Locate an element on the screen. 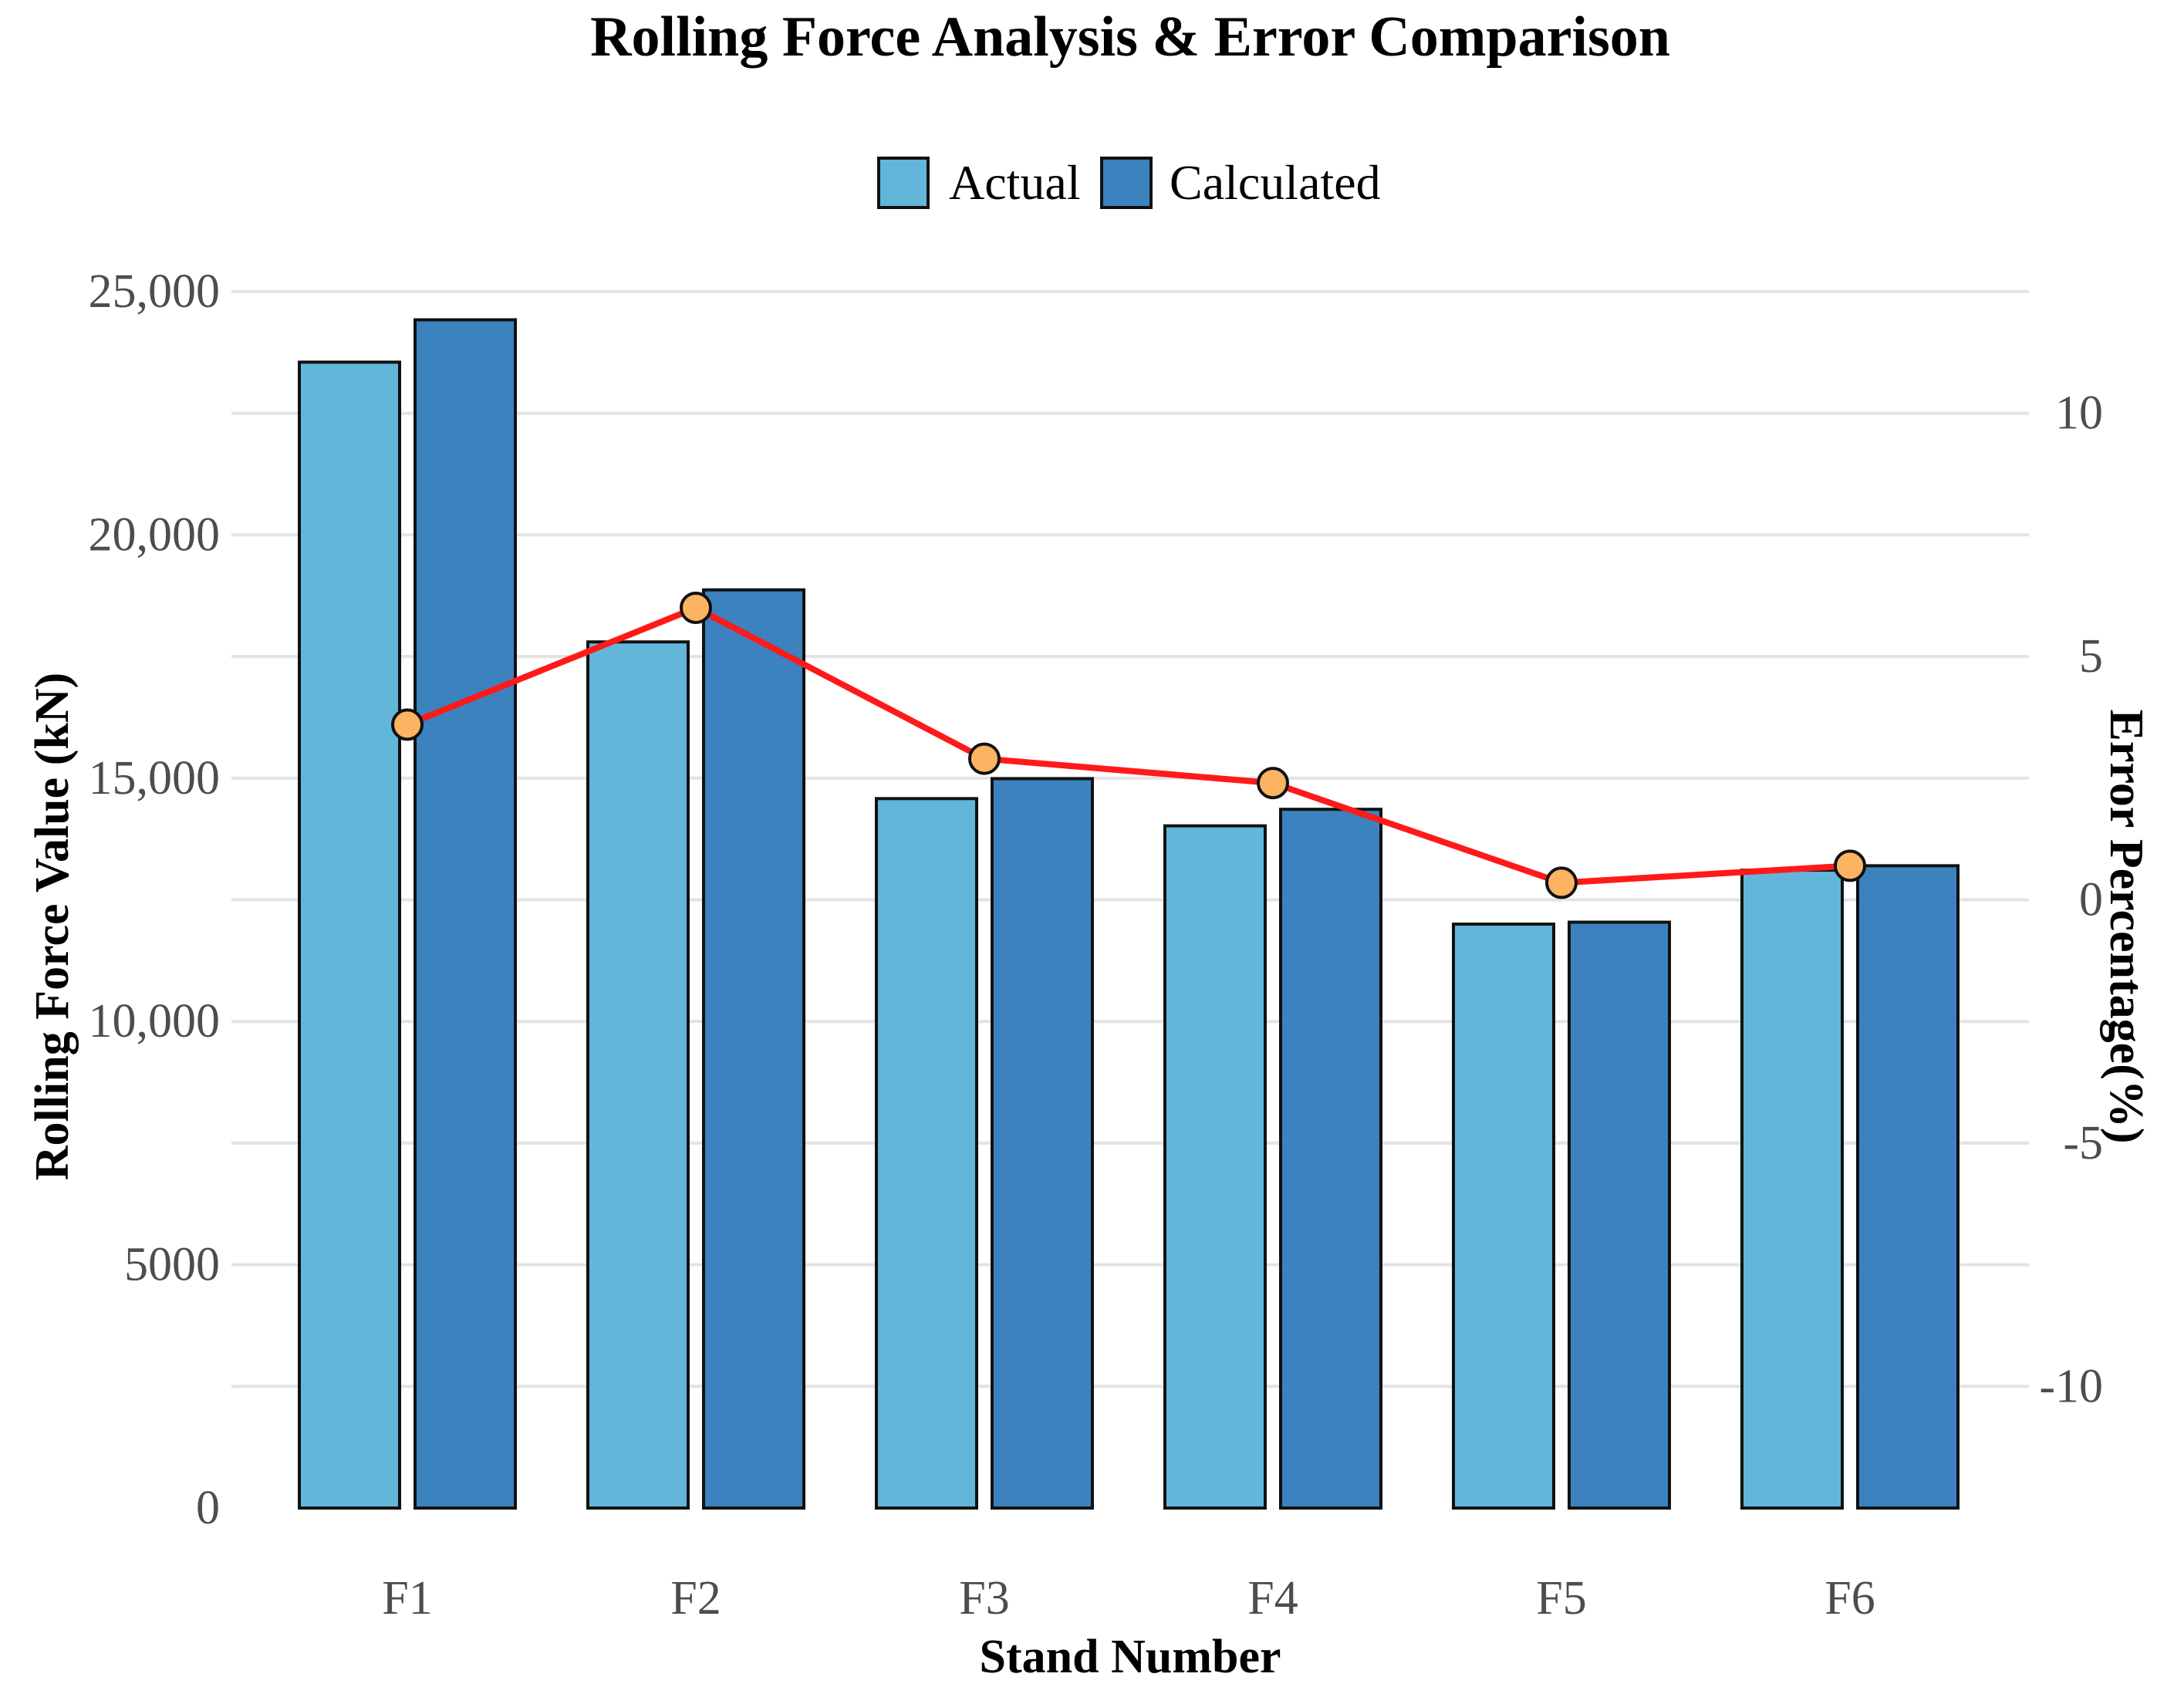 The image size is (2184, 1687). x-axis: F1 F2 F3 F4 F5 F6 is located at coordinates (1128, 1598).